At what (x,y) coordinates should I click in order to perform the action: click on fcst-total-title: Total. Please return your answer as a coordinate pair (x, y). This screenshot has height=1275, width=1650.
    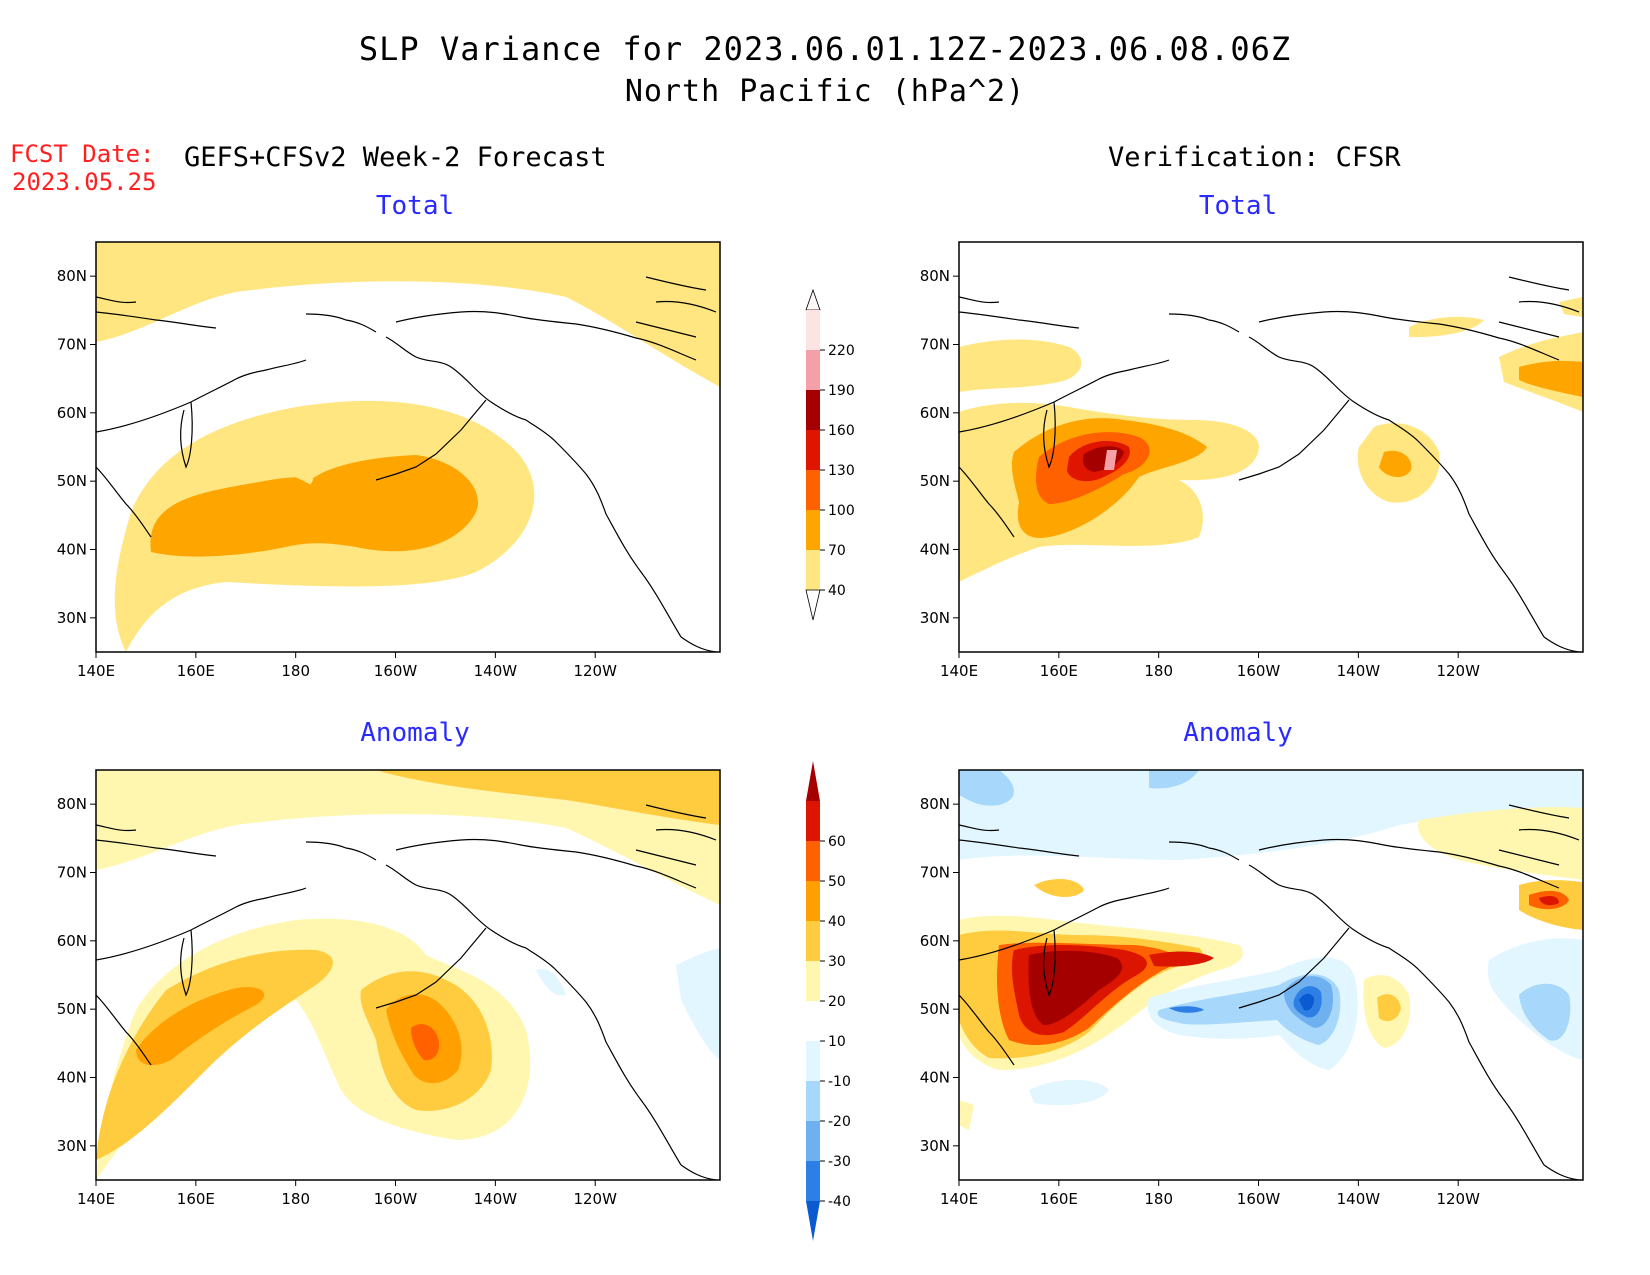
    Looking at the image, I should click on (415, 206).